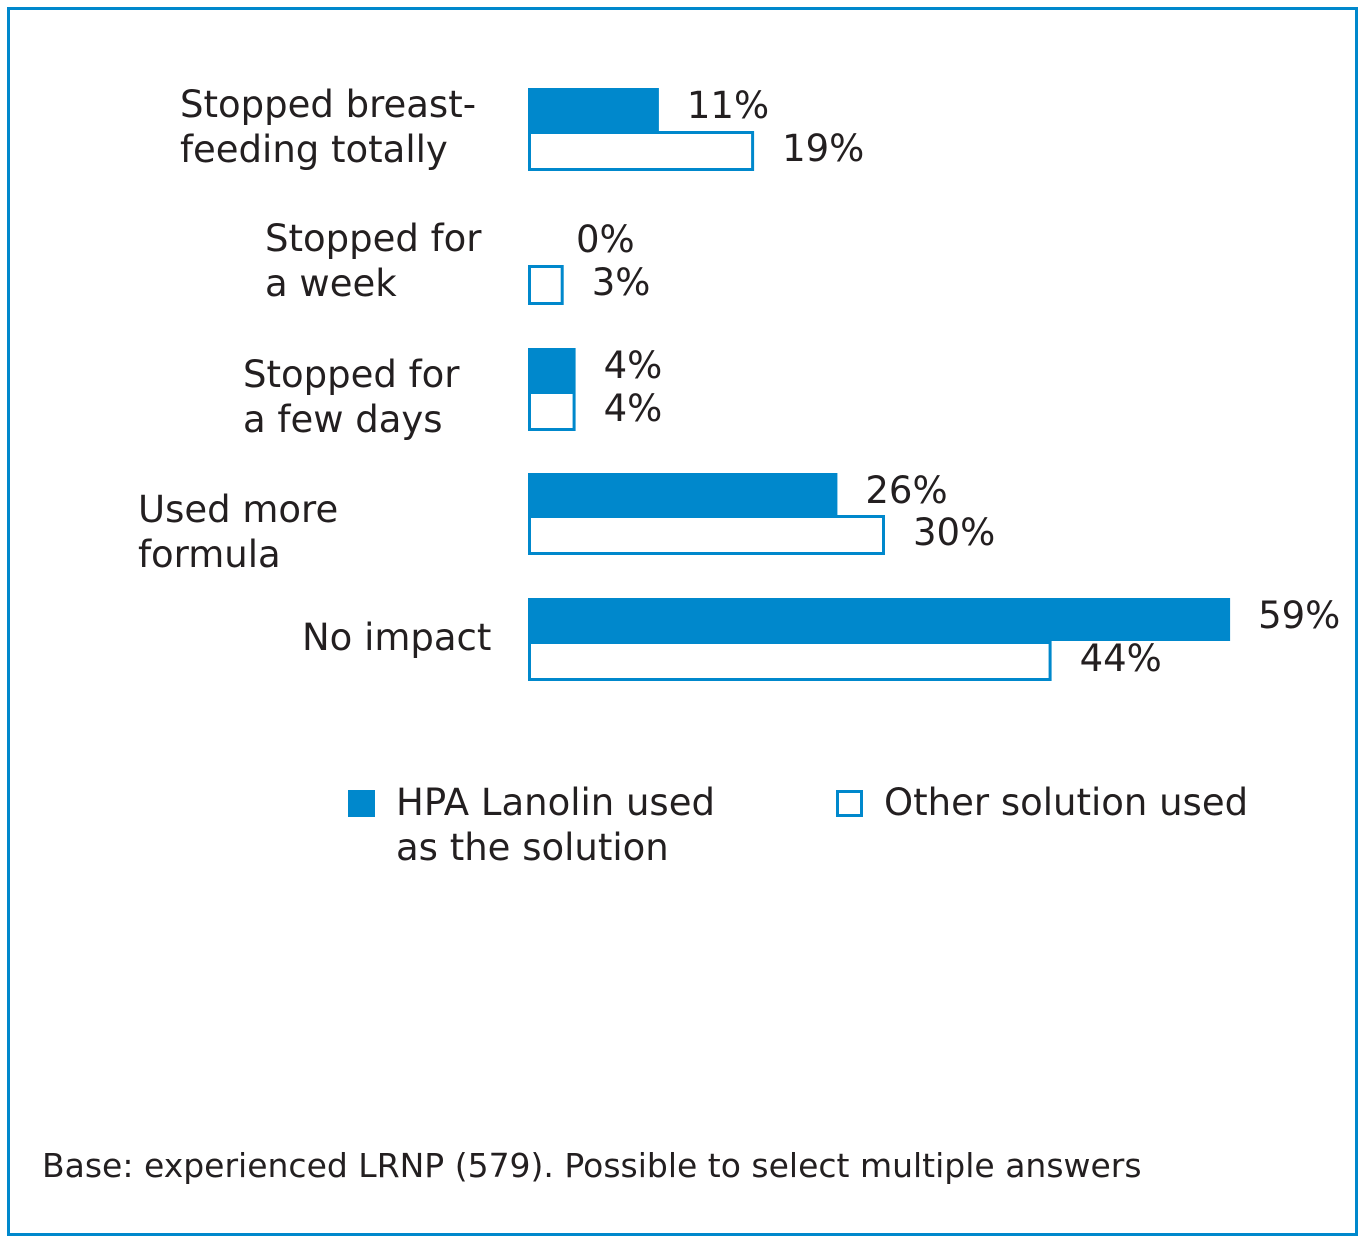 This screenshot has width=1369, height=1246. I want to click on category-label: No impact, so click(397, 637).